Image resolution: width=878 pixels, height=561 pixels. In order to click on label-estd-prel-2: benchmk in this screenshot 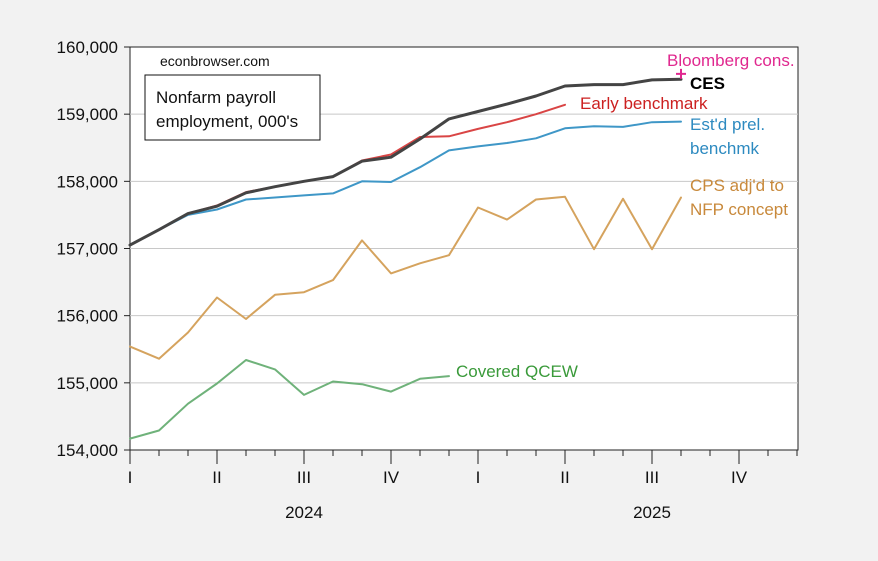, I will do `click(724, 148)`.